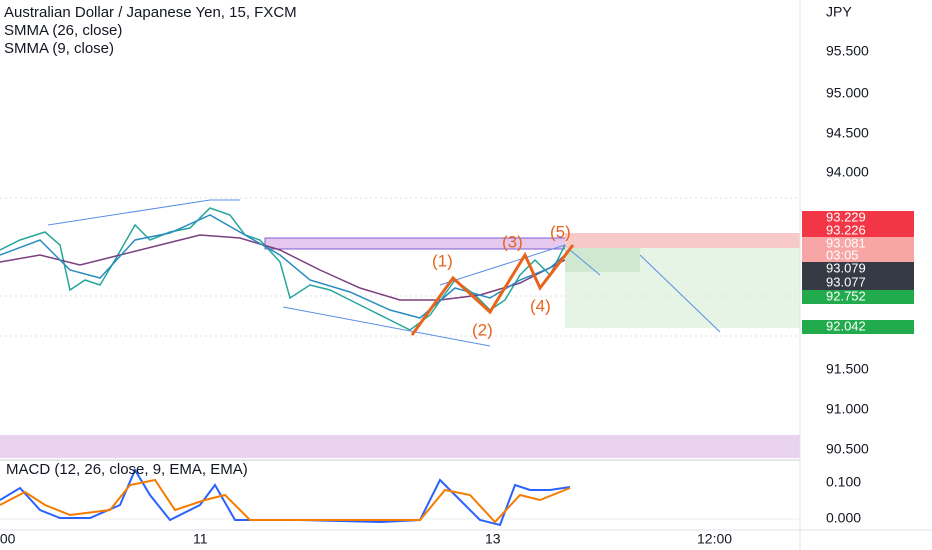 This screenshot has width=932, height=550. Describe the element at coordinates (846, 325) in the screenshot. I see `price-tag-label: 92.042` at that location.